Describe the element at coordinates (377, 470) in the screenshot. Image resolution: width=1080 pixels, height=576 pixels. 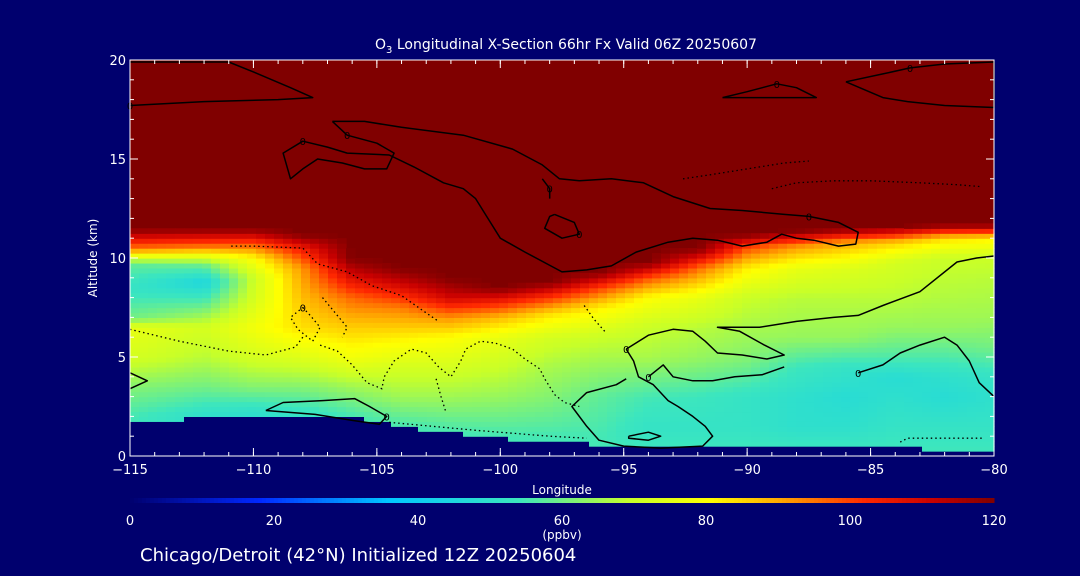
I see `x-tick-label: −105` at that location.